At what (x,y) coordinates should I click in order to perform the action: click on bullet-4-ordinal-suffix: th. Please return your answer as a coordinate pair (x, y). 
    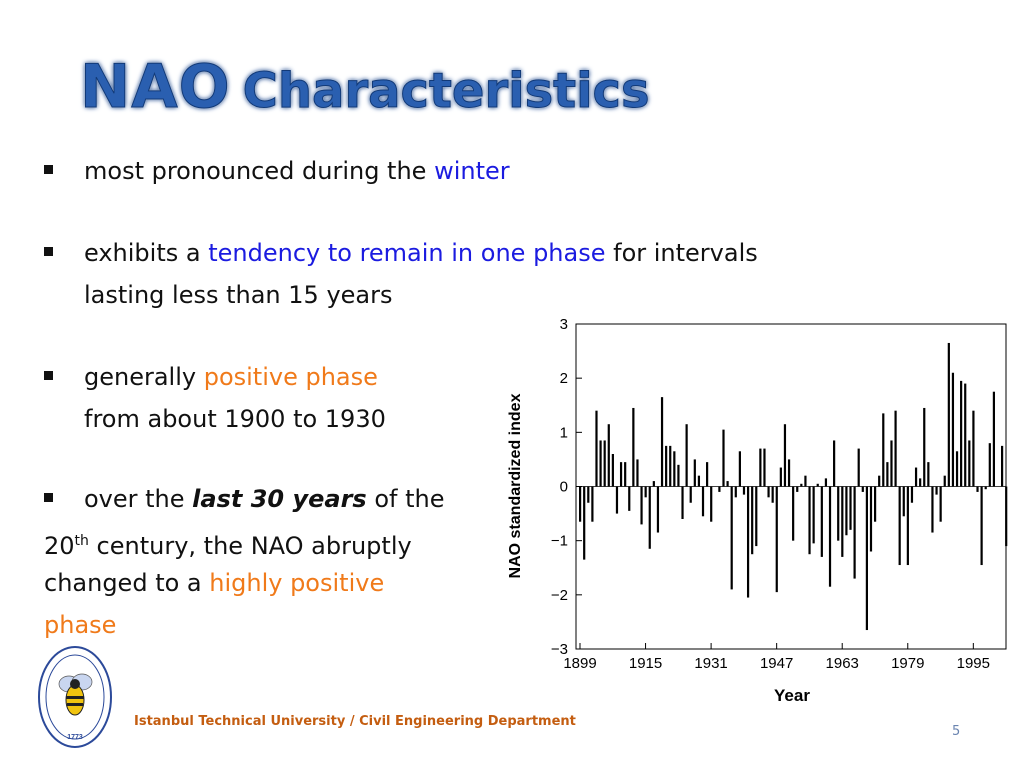
    Looking at the image, I should click on (81, 541).